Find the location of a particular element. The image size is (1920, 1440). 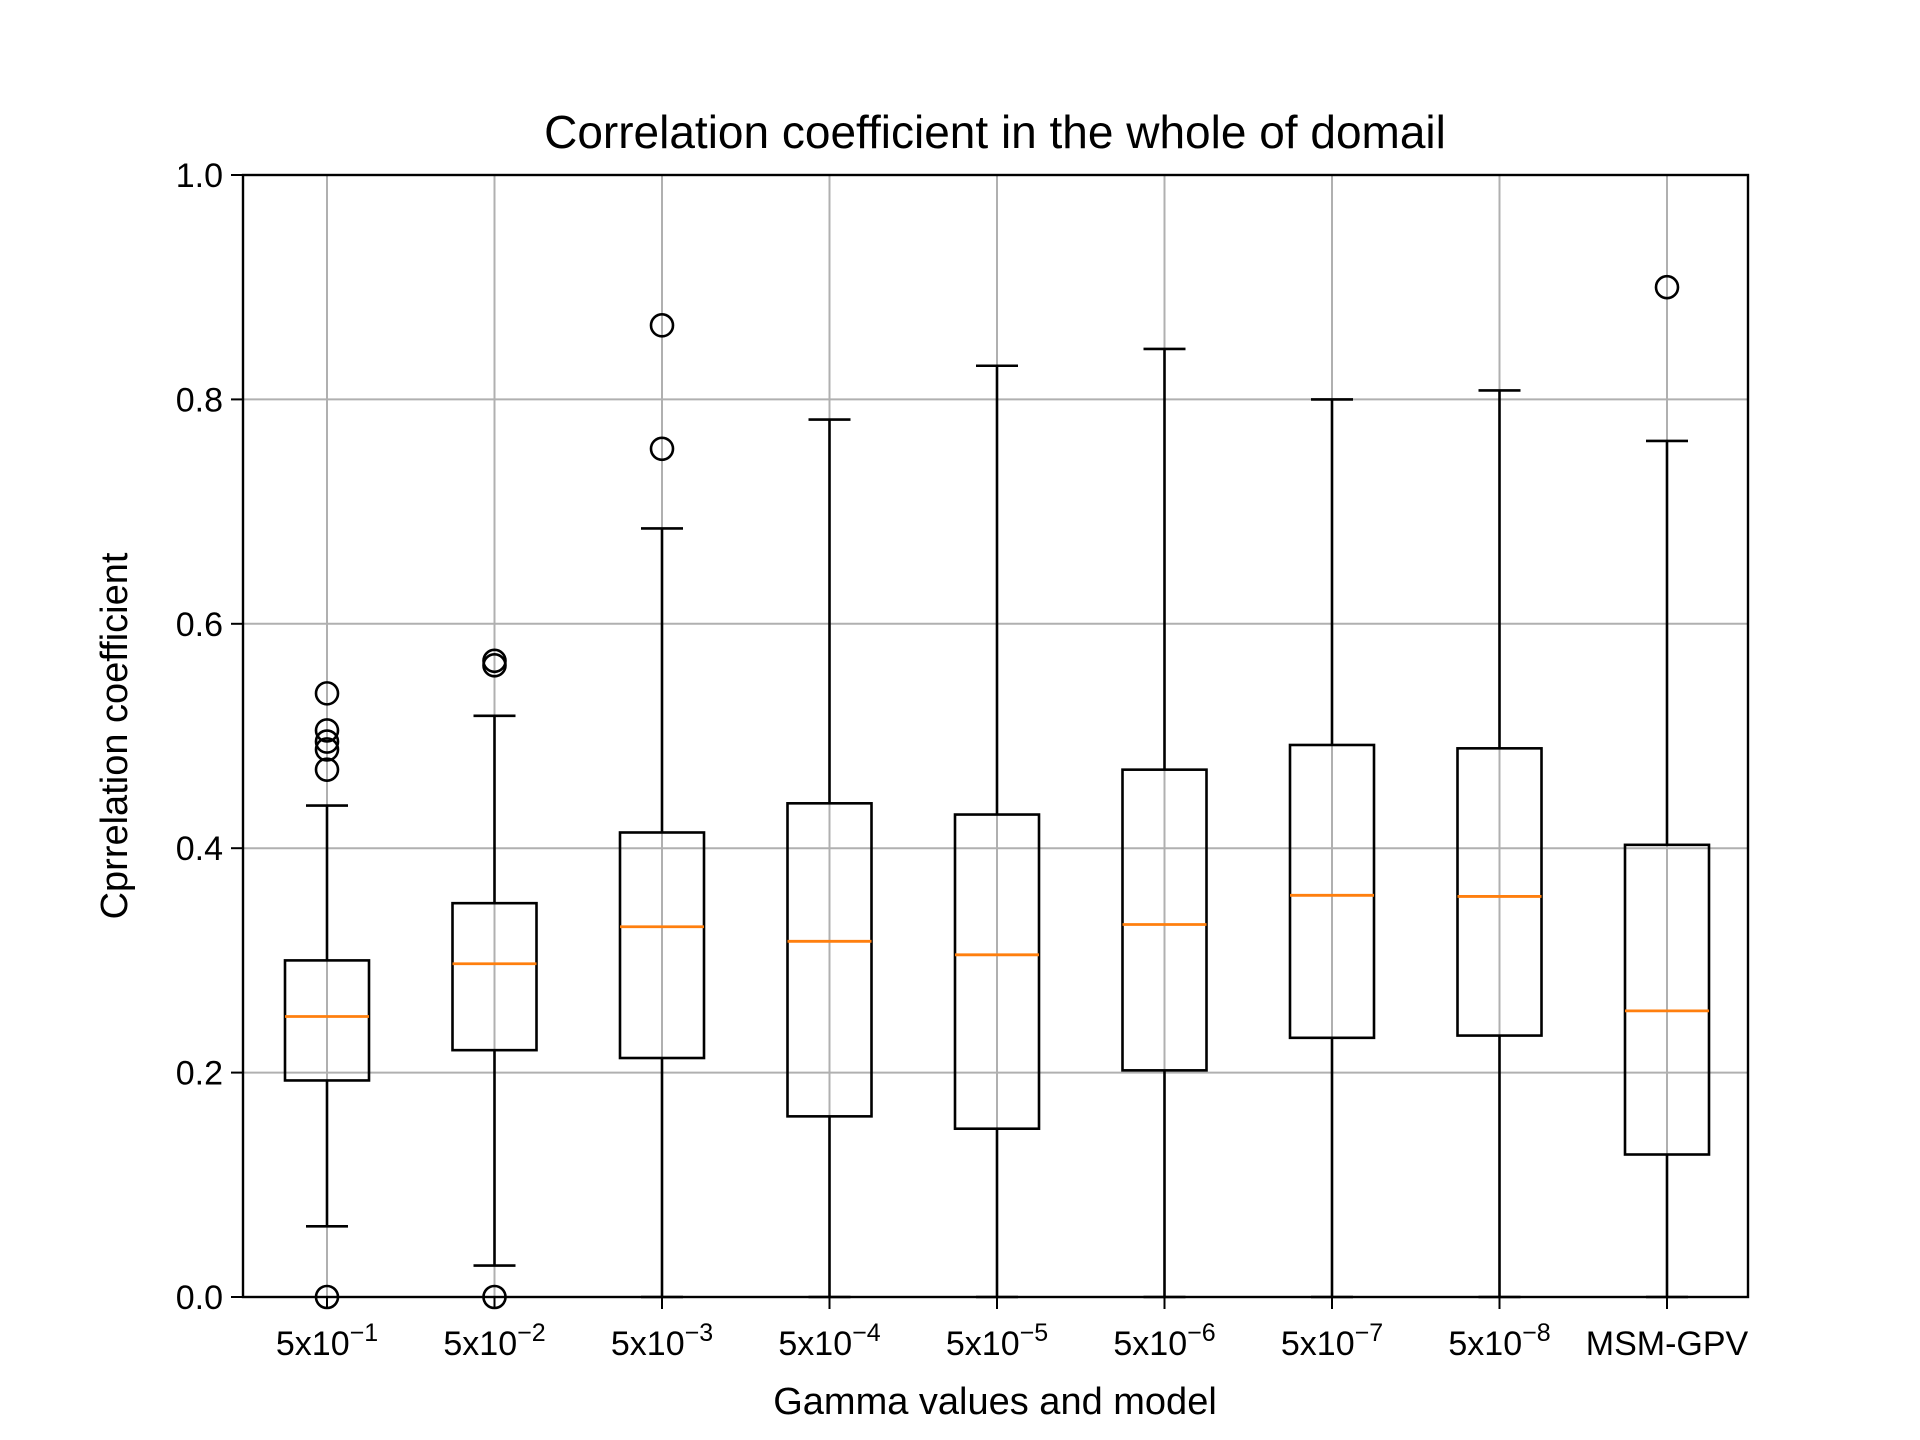

x-tick-label: 5x10⁻⁶ is located at coordinates (1164, 1341).